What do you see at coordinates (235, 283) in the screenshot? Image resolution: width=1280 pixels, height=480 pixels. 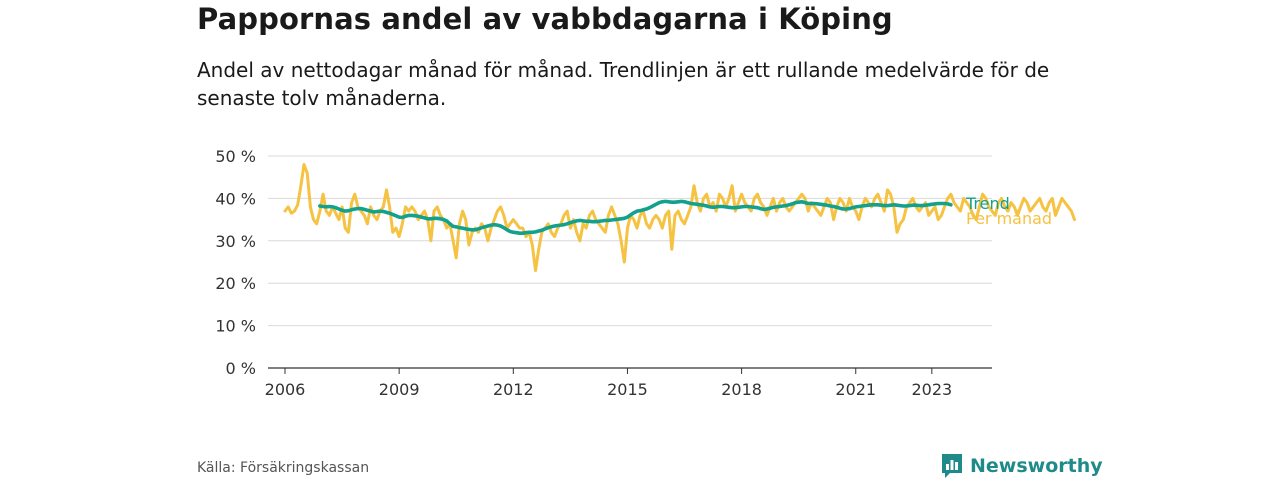 I see `y-tick-label: 20 %` at bounding box center [235, 283].